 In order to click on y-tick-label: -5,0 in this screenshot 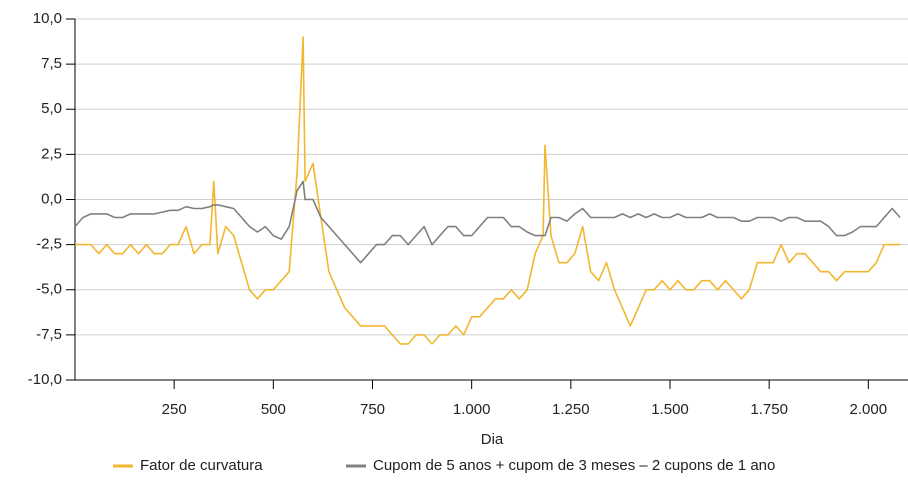, I will do `click(49, 289)`.